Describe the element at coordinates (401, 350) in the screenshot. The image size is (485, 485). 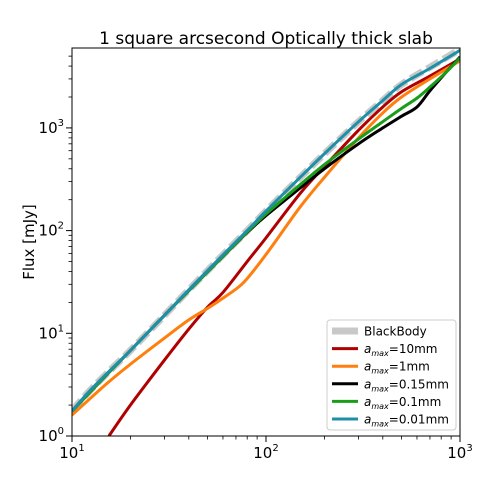
I see `legend-label-a-max-10mm: amax=10mm` at that location.